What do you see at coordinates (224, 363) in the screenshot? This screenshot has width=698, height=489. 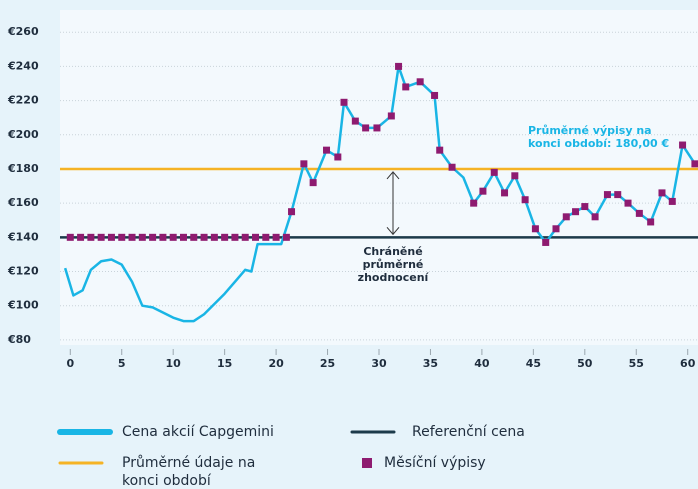 I see `x-tick-label: 15` at bounding box center [224, 363].